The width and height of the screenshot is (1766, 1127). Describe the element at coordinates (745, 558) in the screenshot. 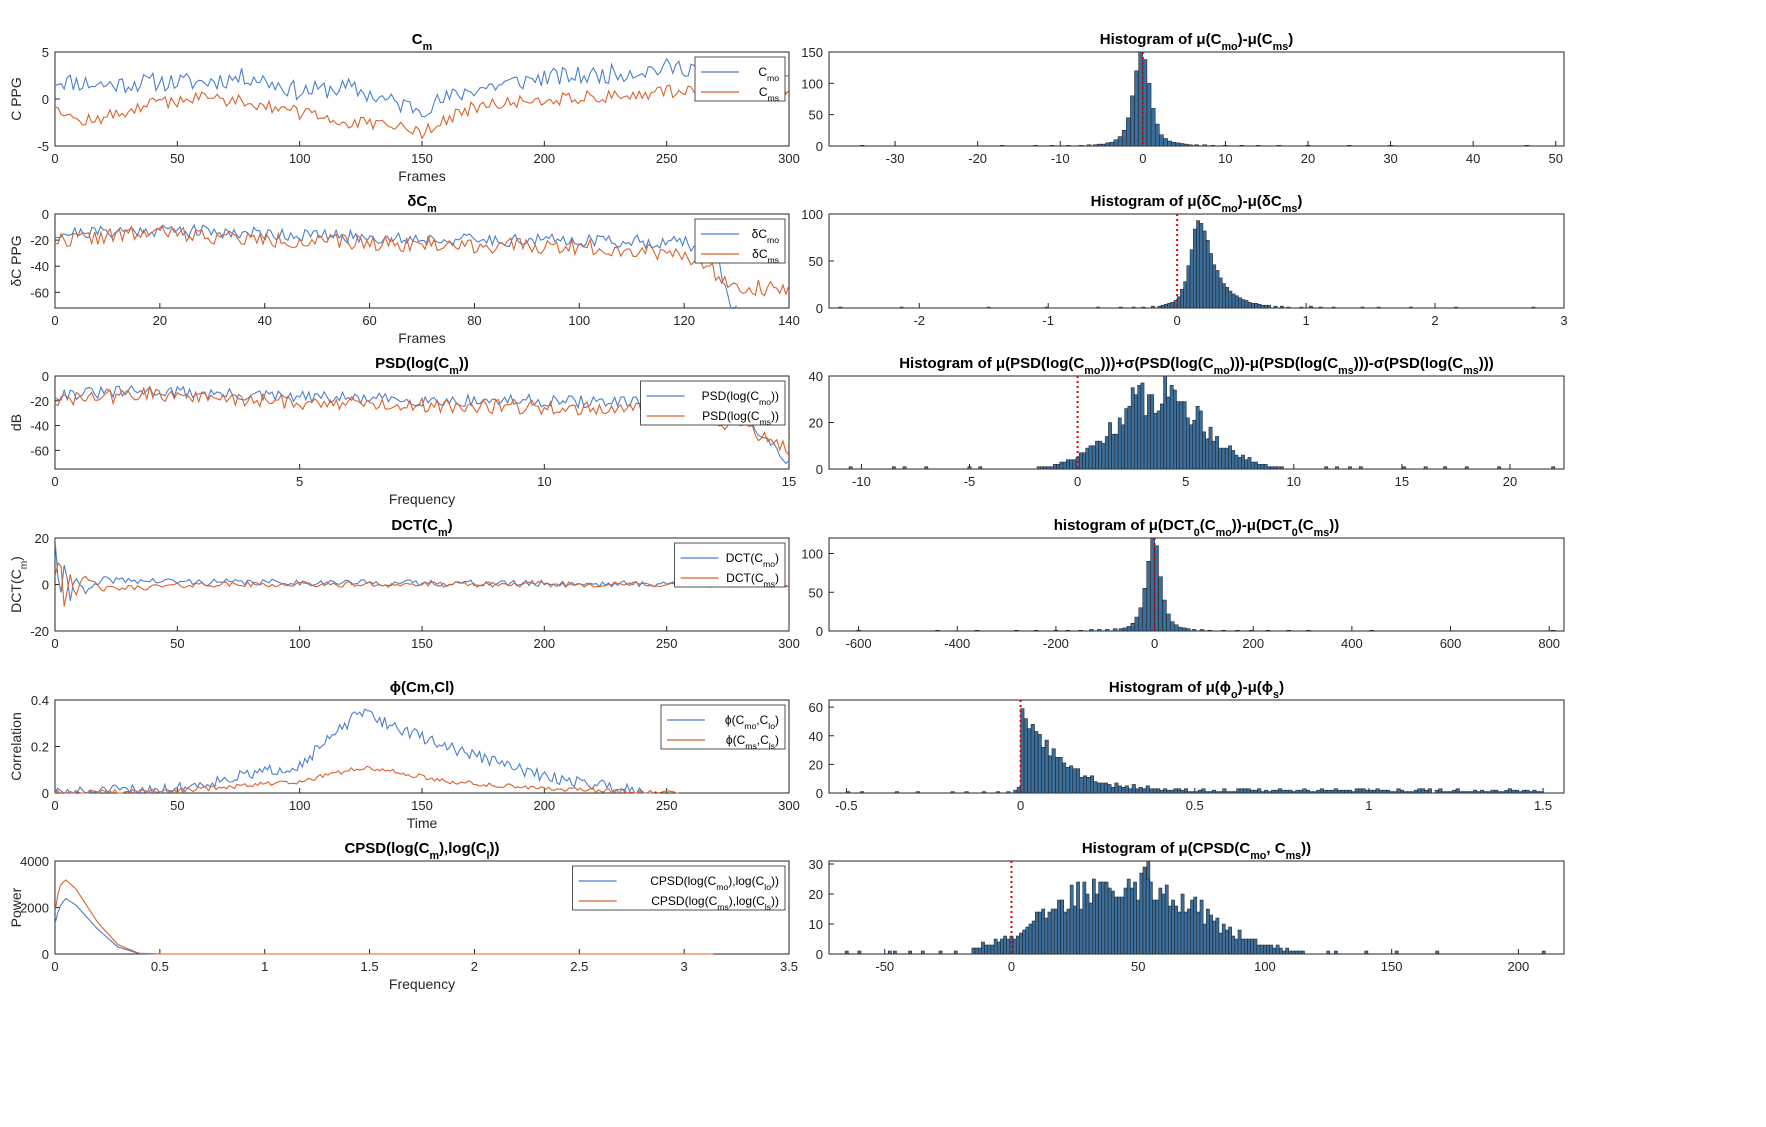

I see `text-run: DCT(C` at that location.